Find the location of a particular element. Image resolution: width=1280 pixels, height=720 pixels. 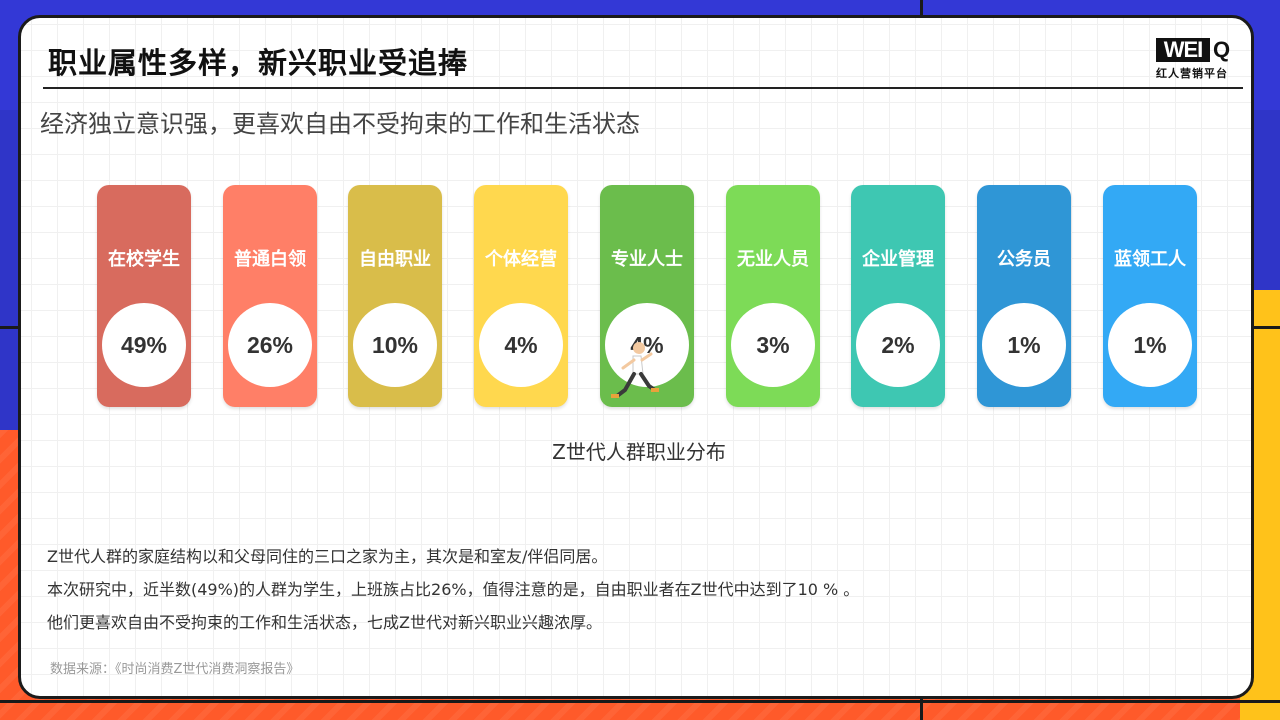

chart-bar: 自由职业 10% is located at coordinates (395, 296).